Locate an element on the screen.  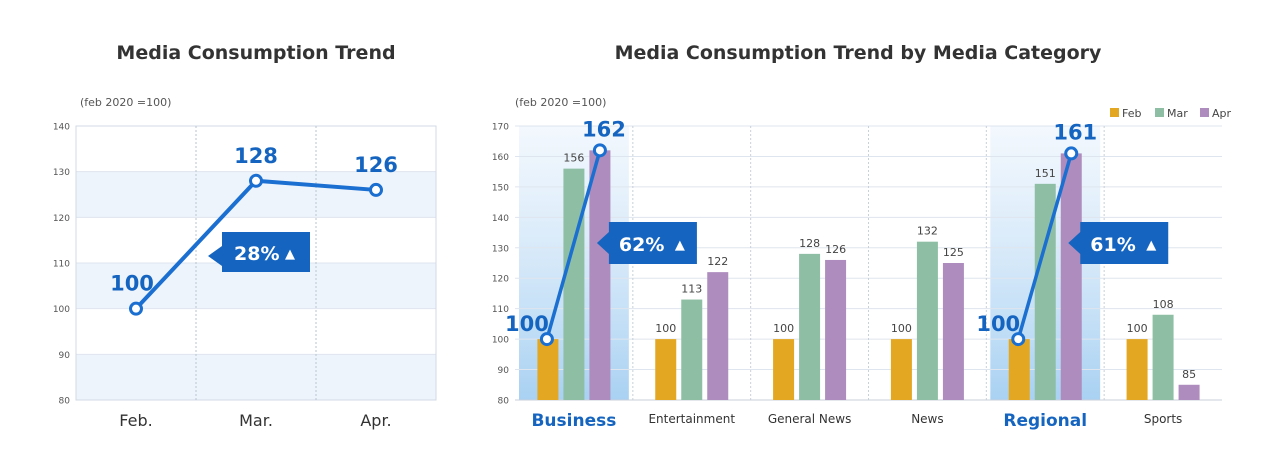
legend-label: Mar is located at coordinates (1177, 113).